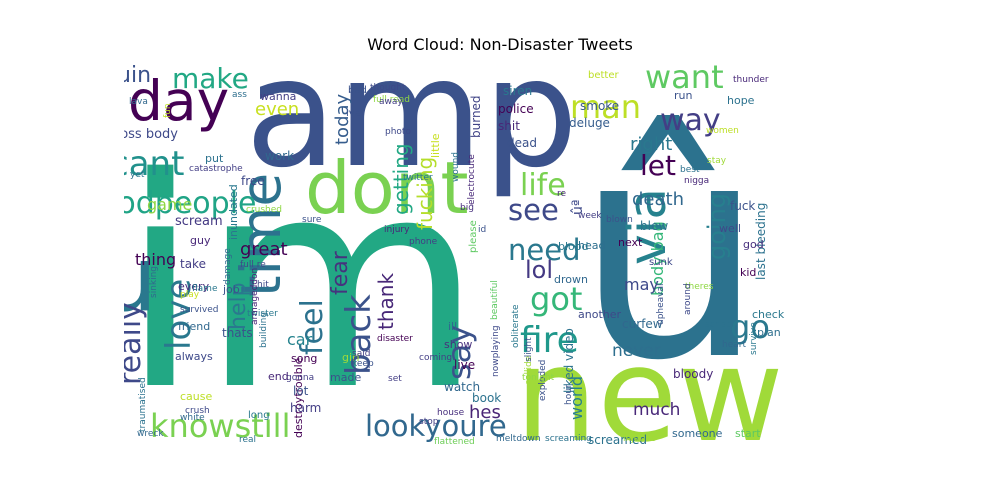  I want to click on word-guy: guy, so click(200, 240).